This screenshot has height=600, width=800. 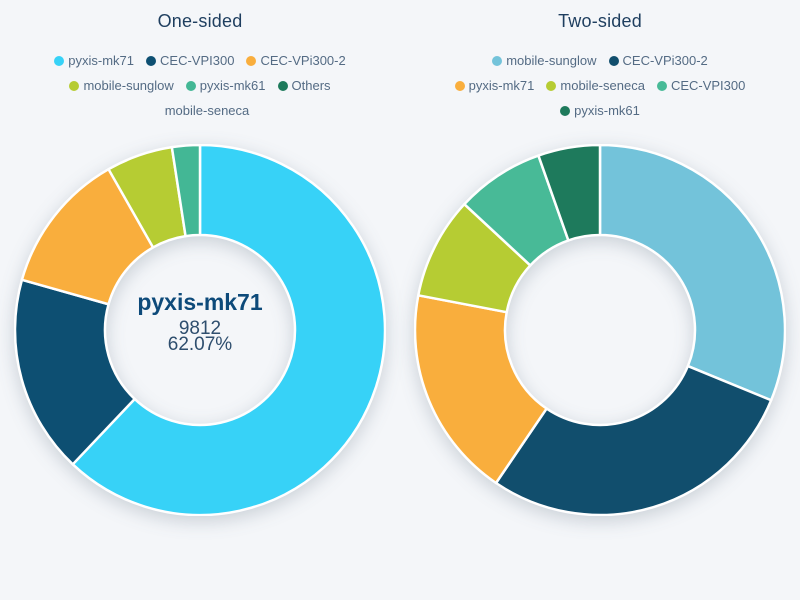 I want to click on donut-slice-CEC-VPI300, so click(x=75, y=372).